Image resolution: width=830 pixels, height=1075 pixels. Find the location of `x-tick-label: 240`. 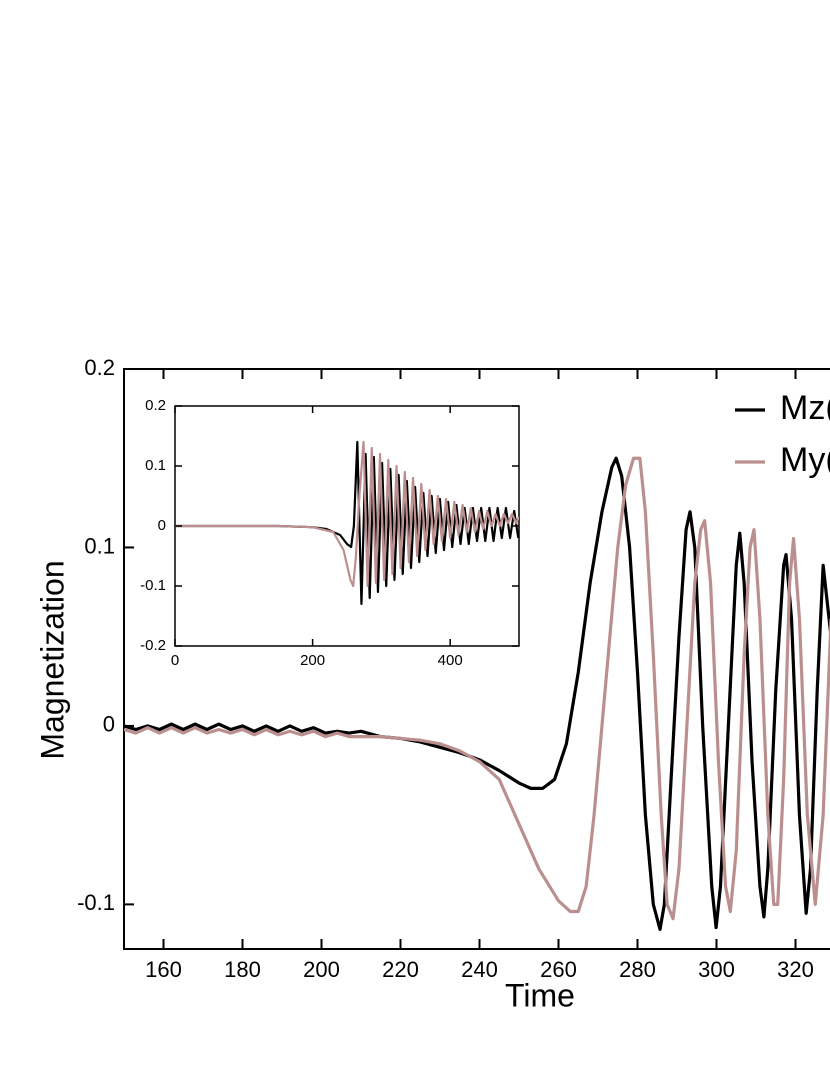

x-tick-label: 240 is located at coordinates (479, 969).